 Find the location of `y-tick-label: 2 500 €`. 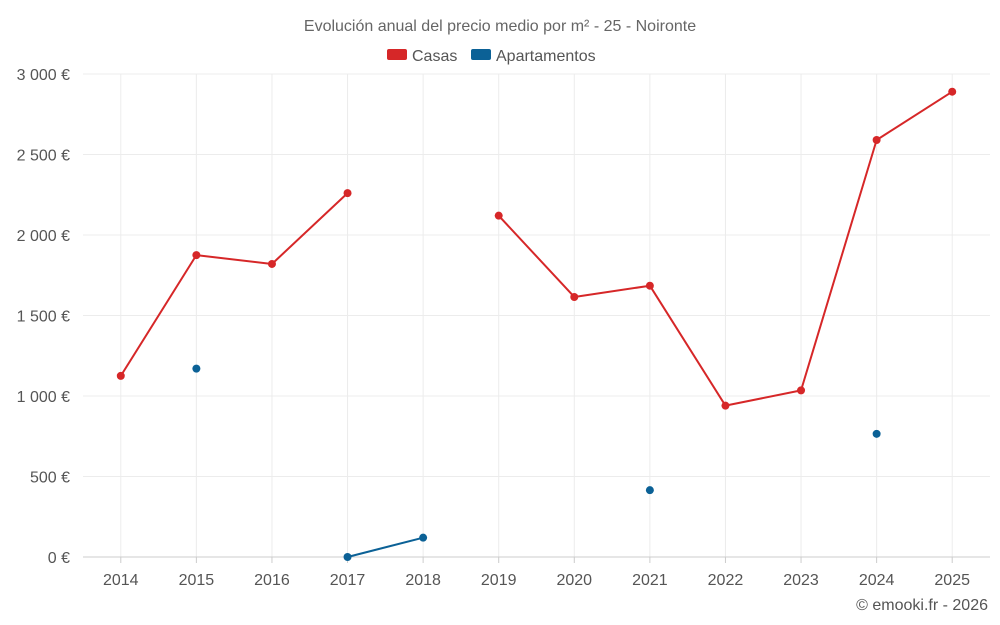

y-tick-label: 2 500 € is located at coordinates (43, 156).